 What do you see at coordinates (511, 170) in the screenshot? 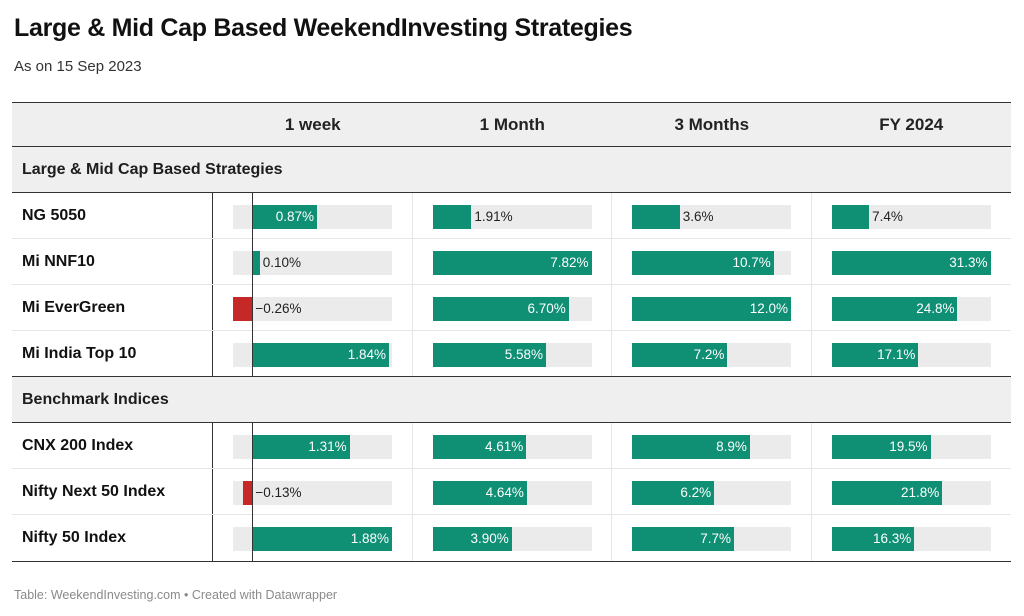
I see `group-header-row: Large & Mid Cap Based Strategies` at bounding box center [511, 170].